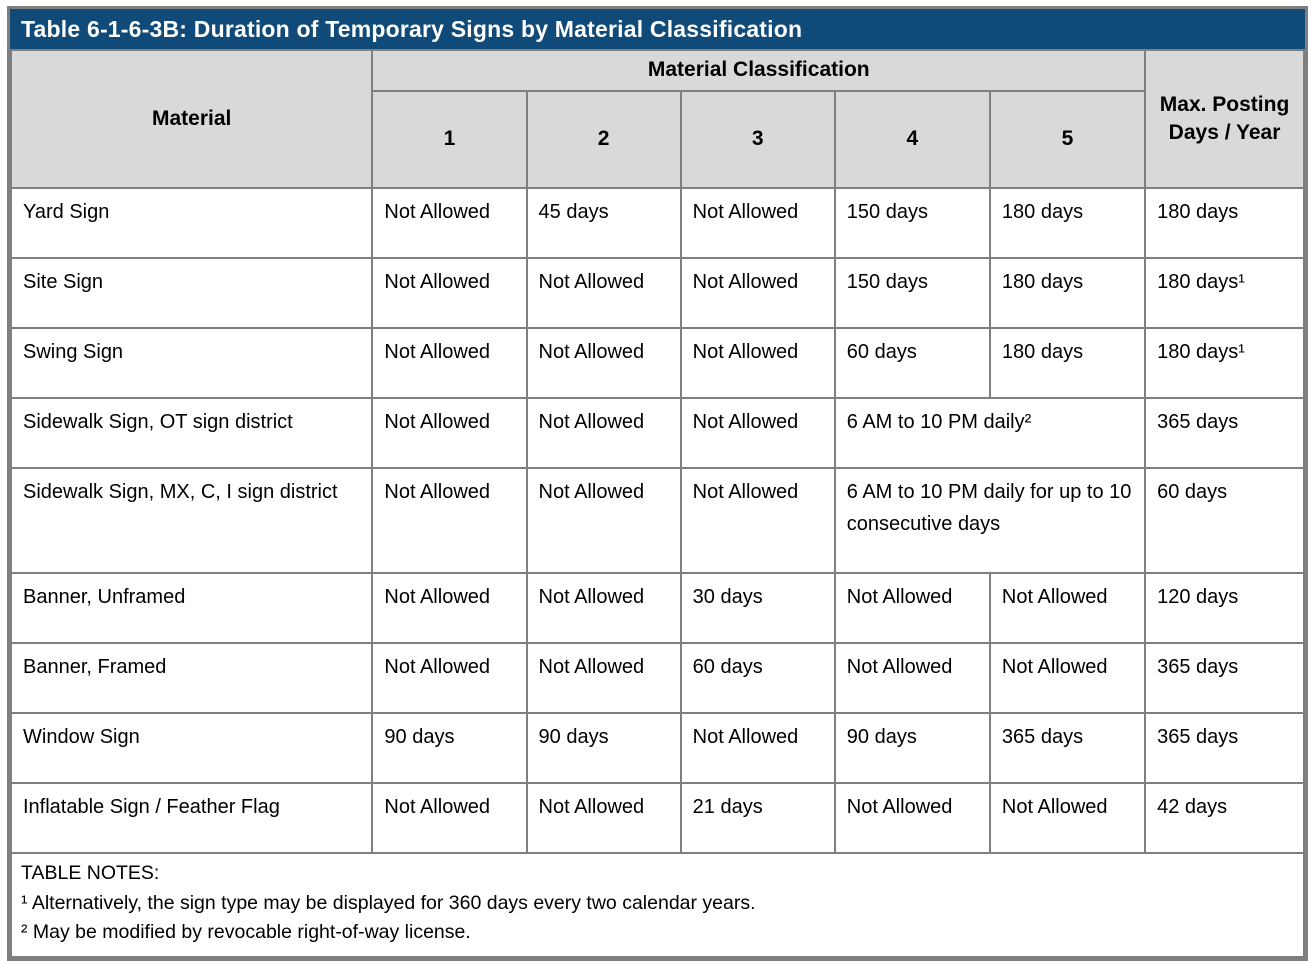 The height and width of the screenshot is (961, 1315). What do you see at coordinates (757, 678) in the screenshot?
I see `cell-class-3: 60 days` at bounding box center [757, 678].